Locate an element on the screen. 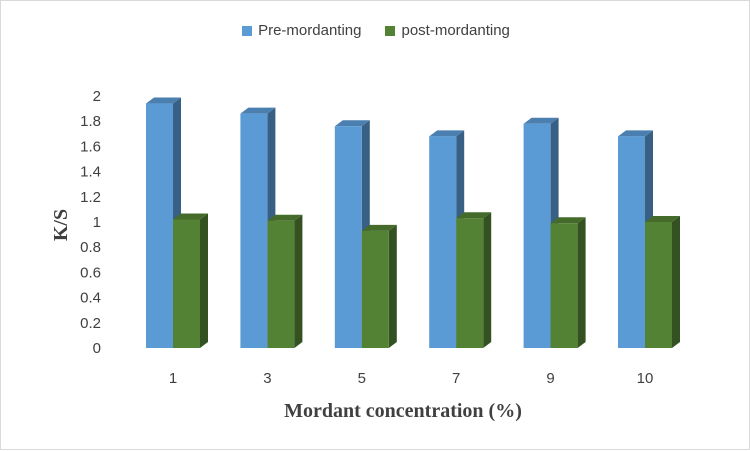 Image resolution: width=750 pixels, height=451 pixels. legend-swatch-pre-mordanting is located at coordinates (247, 30).